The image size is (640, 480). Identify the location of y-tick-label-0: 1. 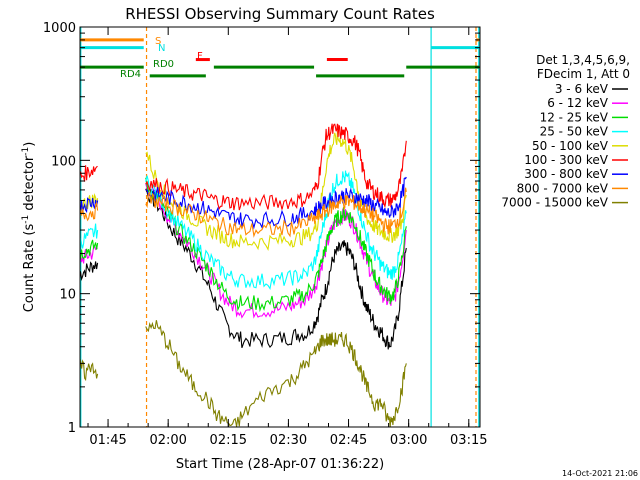
(72, 428).